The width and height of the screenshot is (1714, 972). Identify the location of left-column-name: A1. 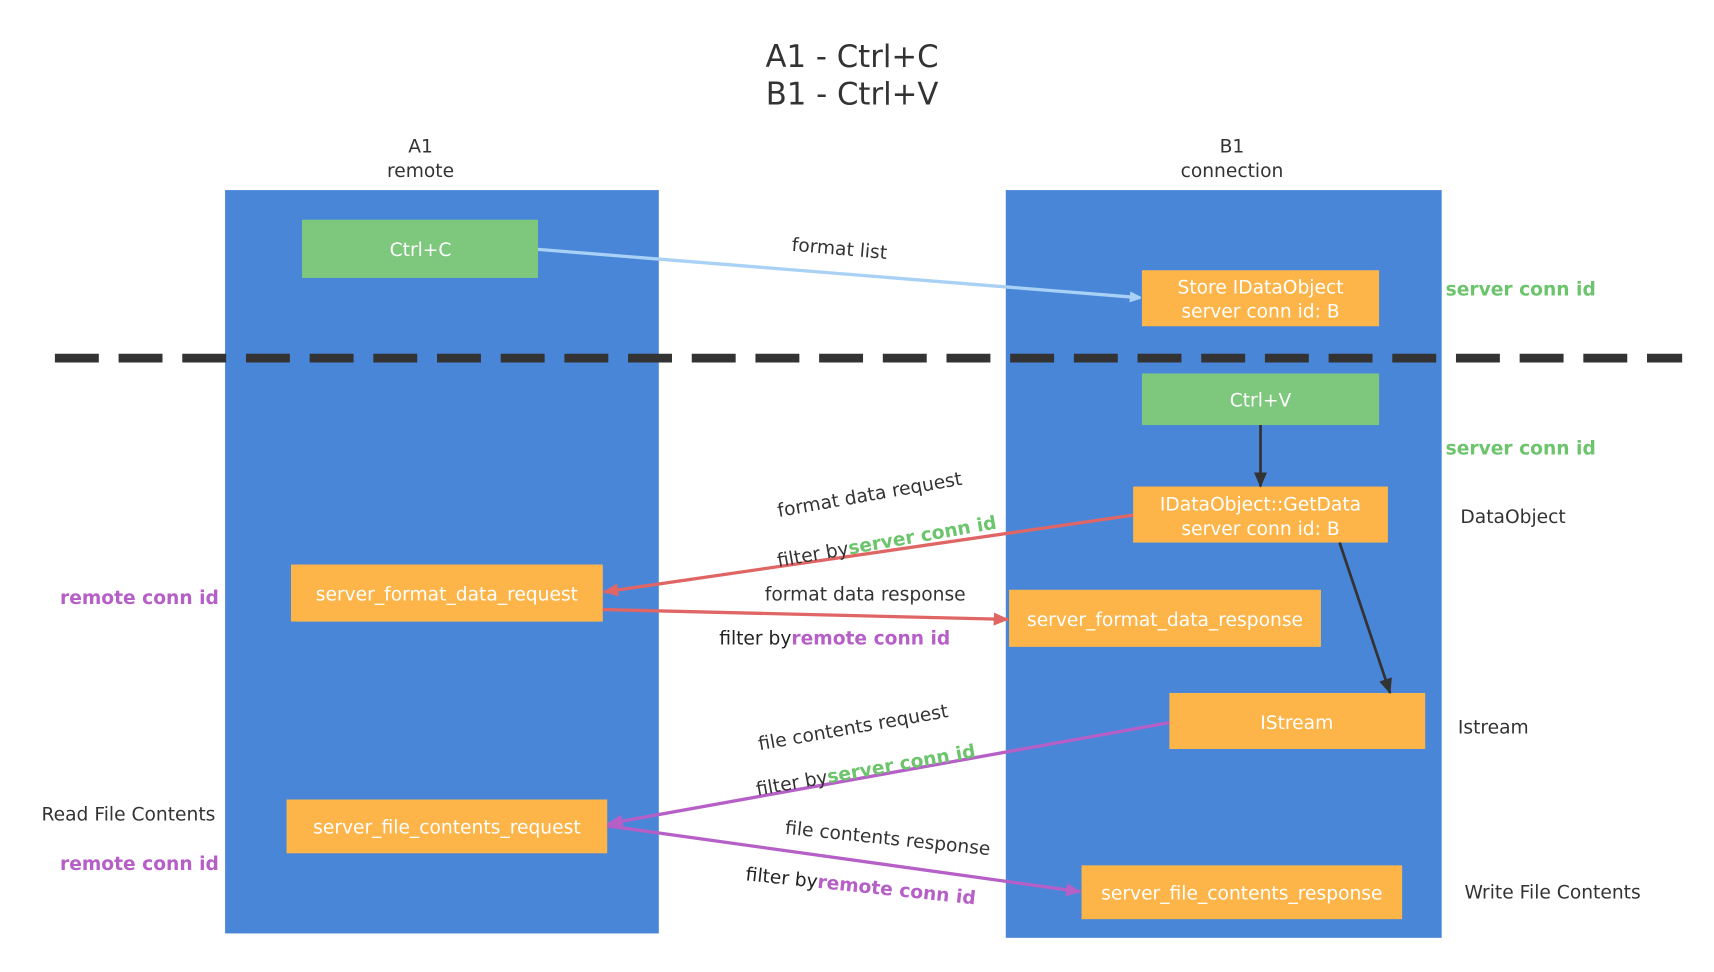
(420, 147).